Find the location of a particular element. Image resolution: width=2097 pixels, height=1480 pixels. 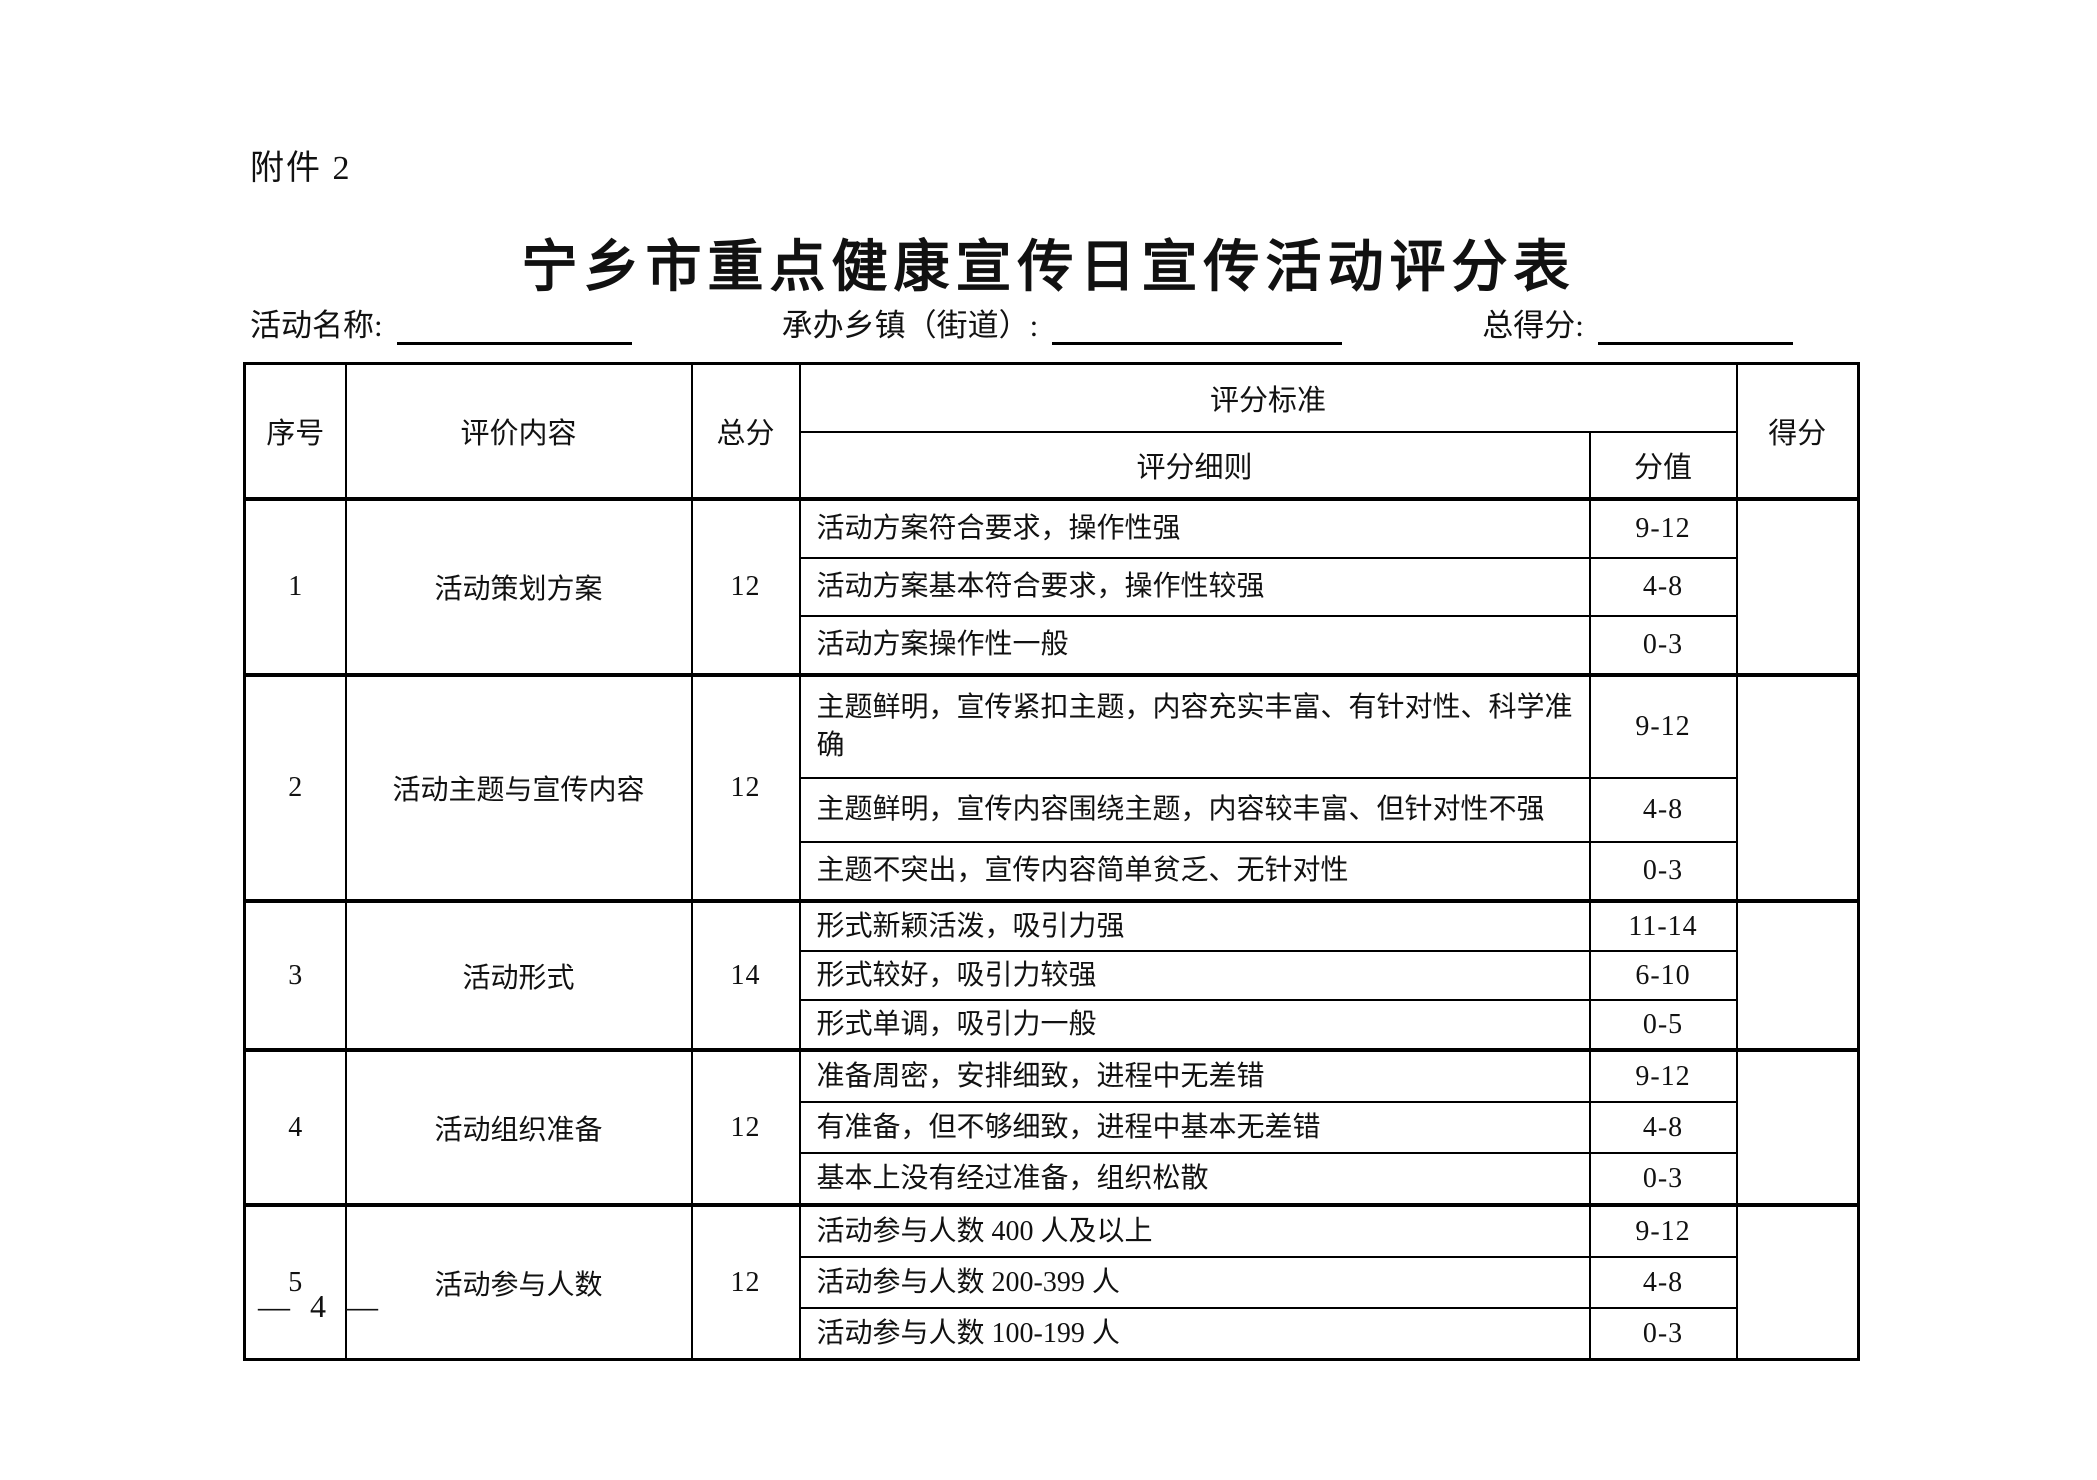

table-row: 5 活动参与人数 12 活动参与人数 400 人及以上 9-12 is located at coordinates (1051, 1282).